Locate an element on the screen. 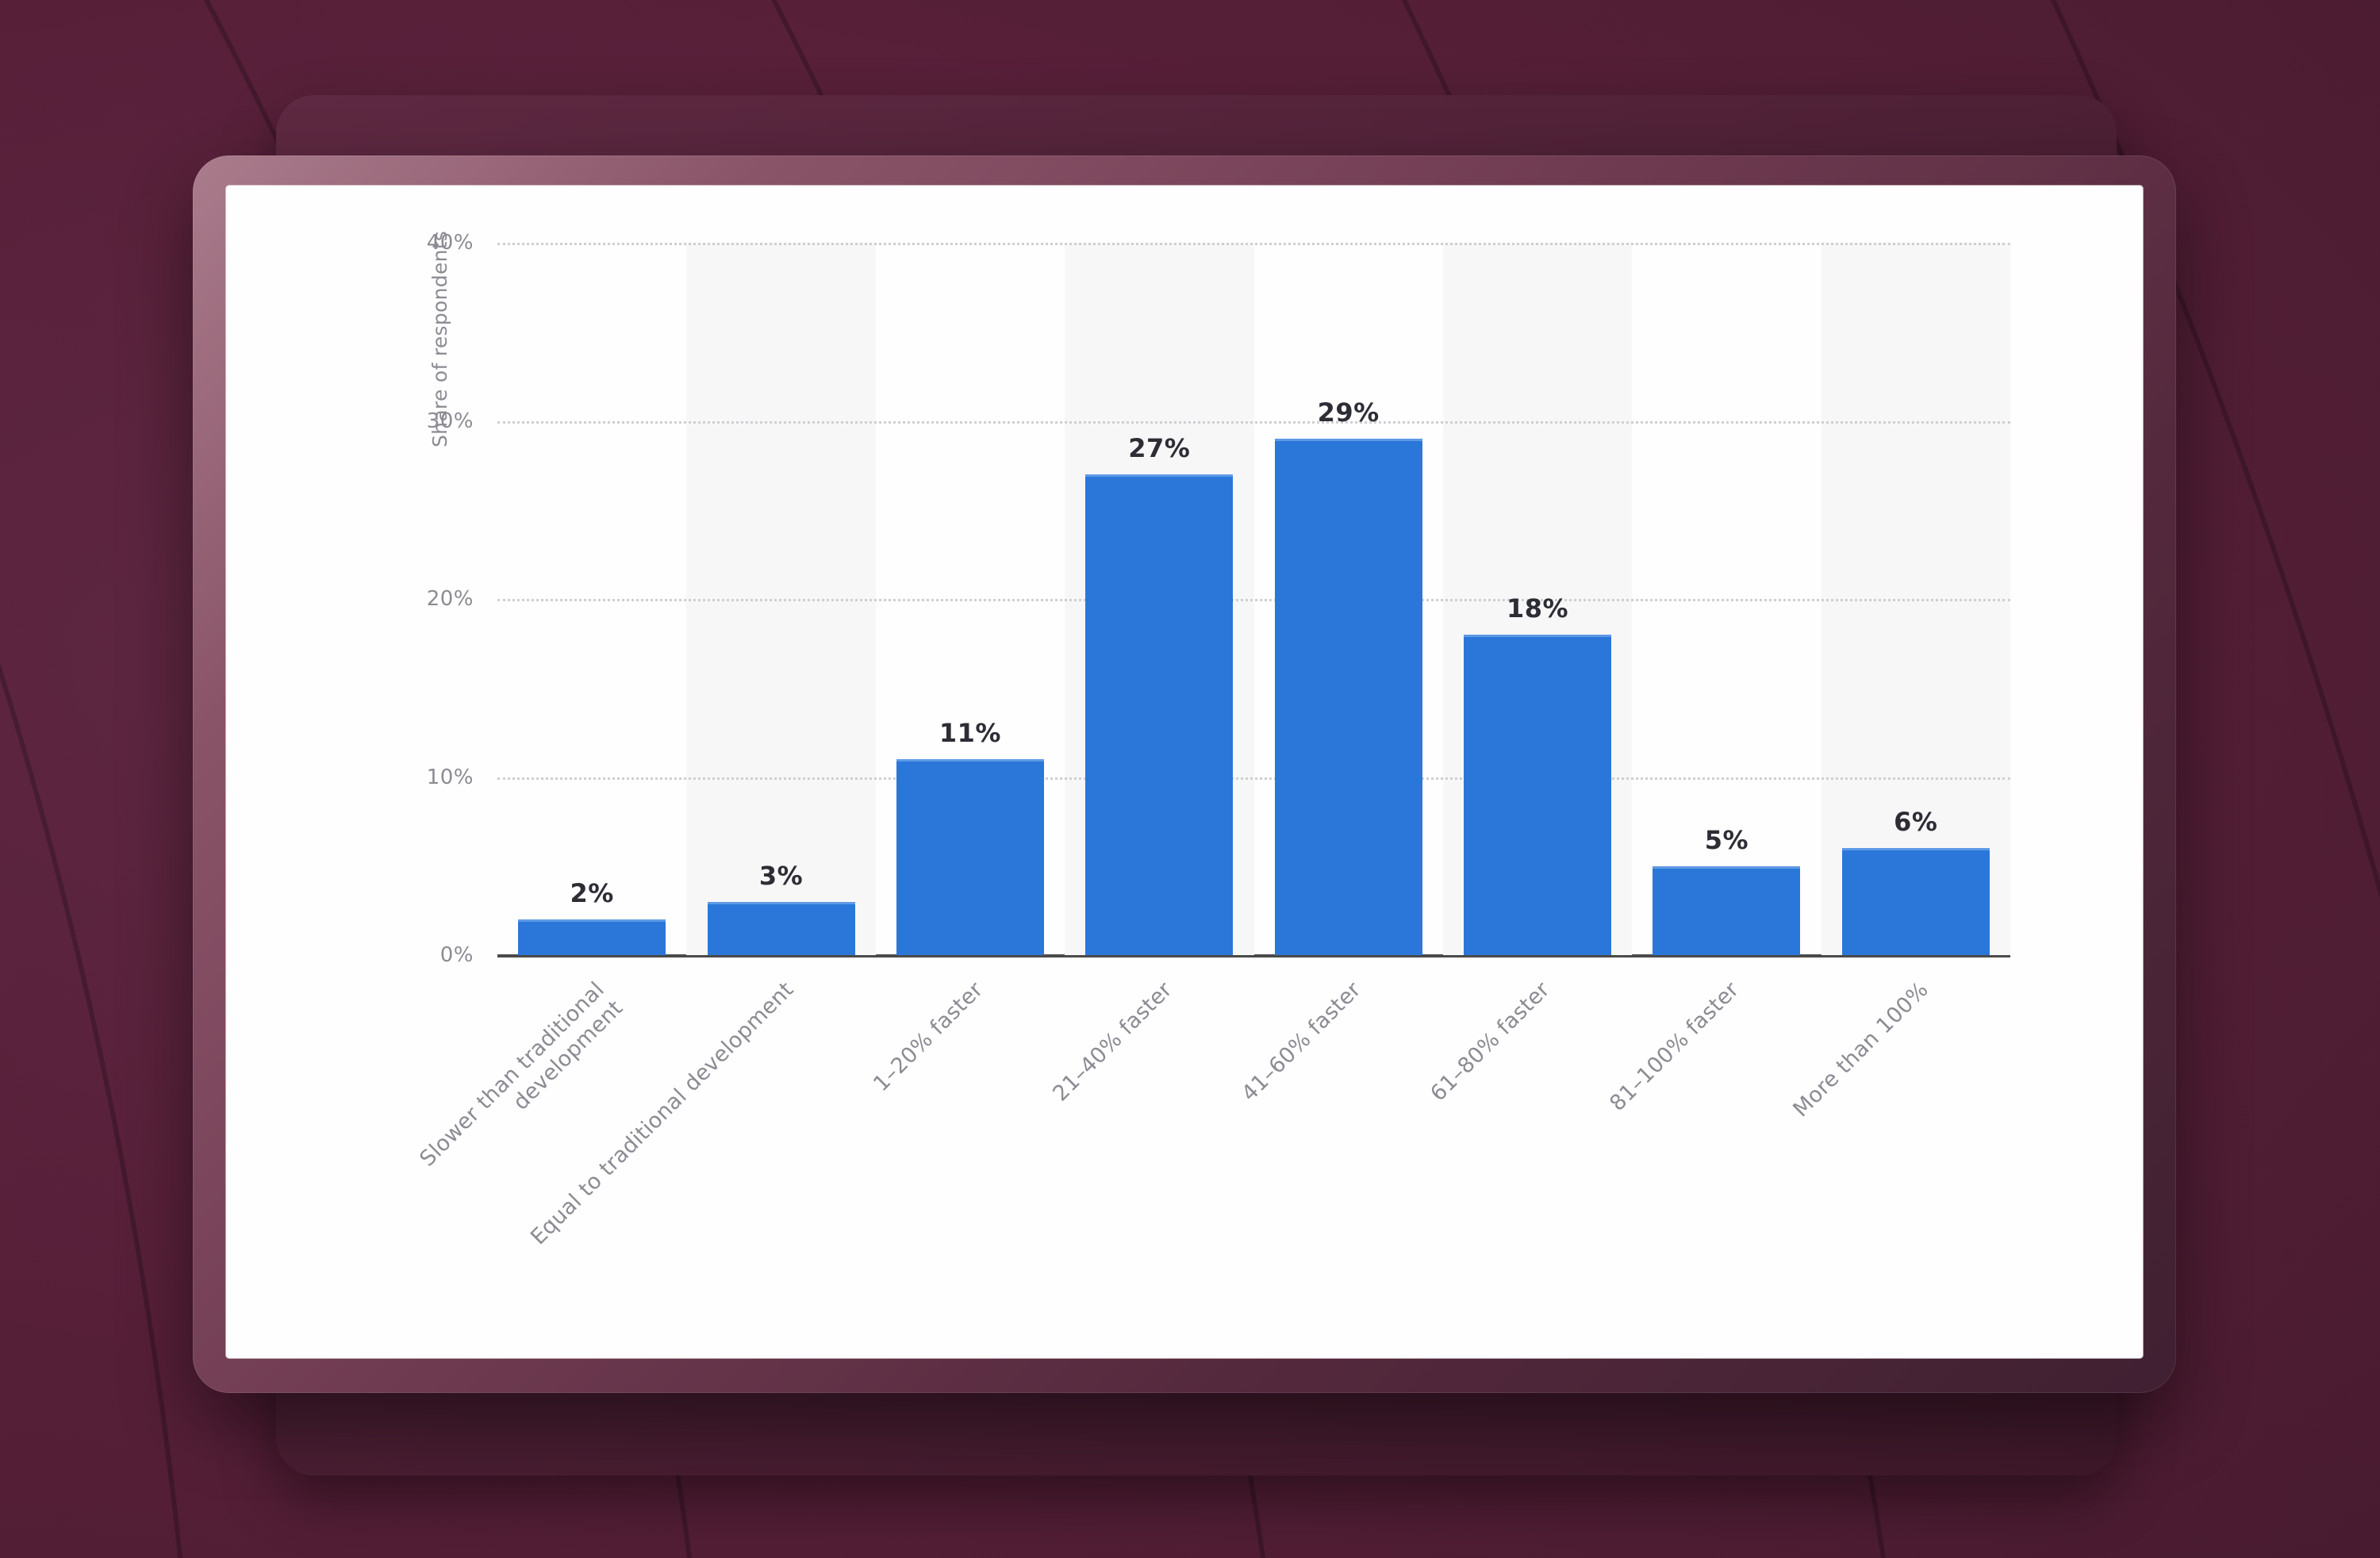  bar-slot: 29% 41–60% faster is located at coordinates (1340, 674).